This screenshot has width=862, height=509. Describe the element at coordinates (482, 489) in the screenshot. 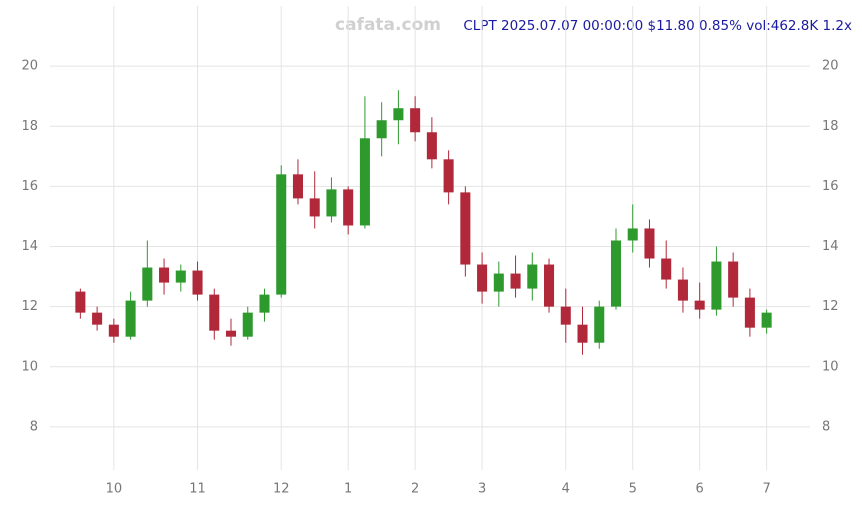

I see `x-tick-label: 3` at that location.